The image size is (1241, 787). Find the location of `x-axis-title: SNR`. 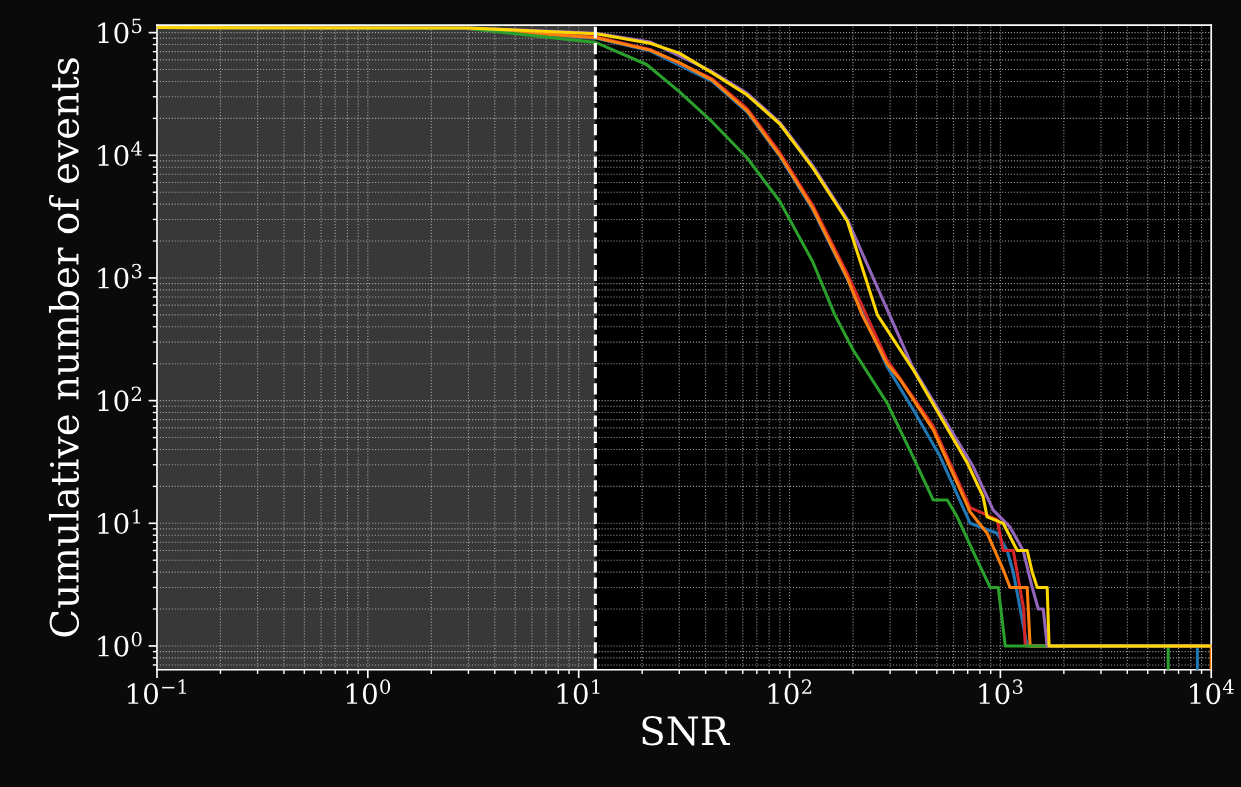

x-axis-title: SNR is located at coordinates (686, 731).